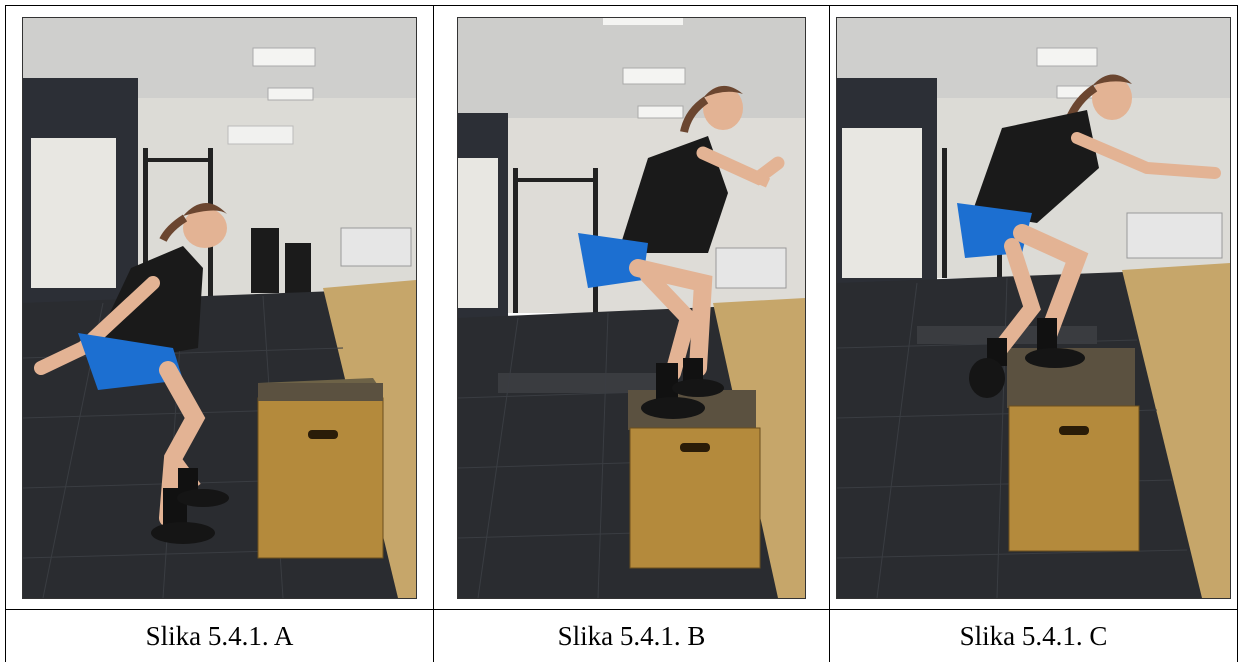 The width and height of the screenshot is (1242, 662). Describe the element at coordinates (681, 252) in the screenshot. I see `athlete-b` at that location.